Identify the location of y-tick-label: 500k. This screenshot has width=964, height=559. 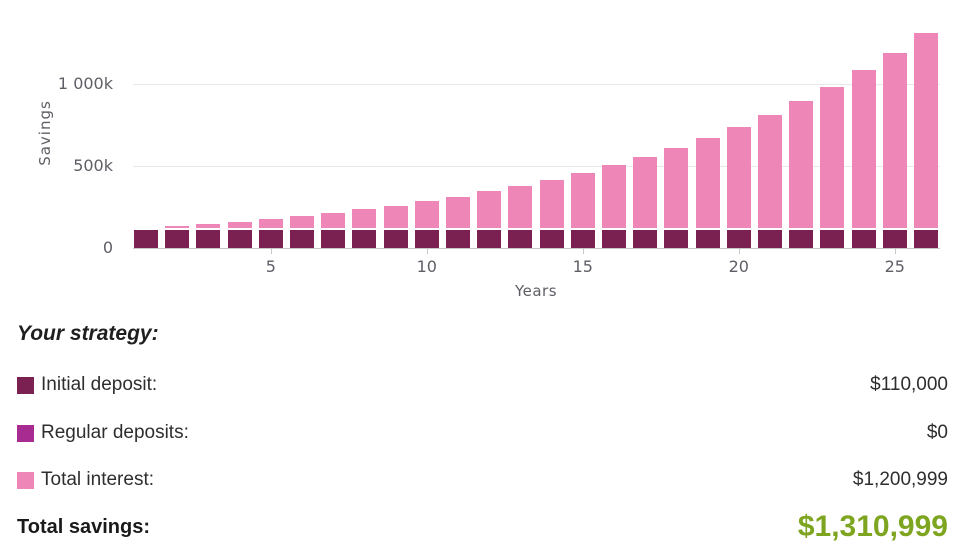
(93, 165).